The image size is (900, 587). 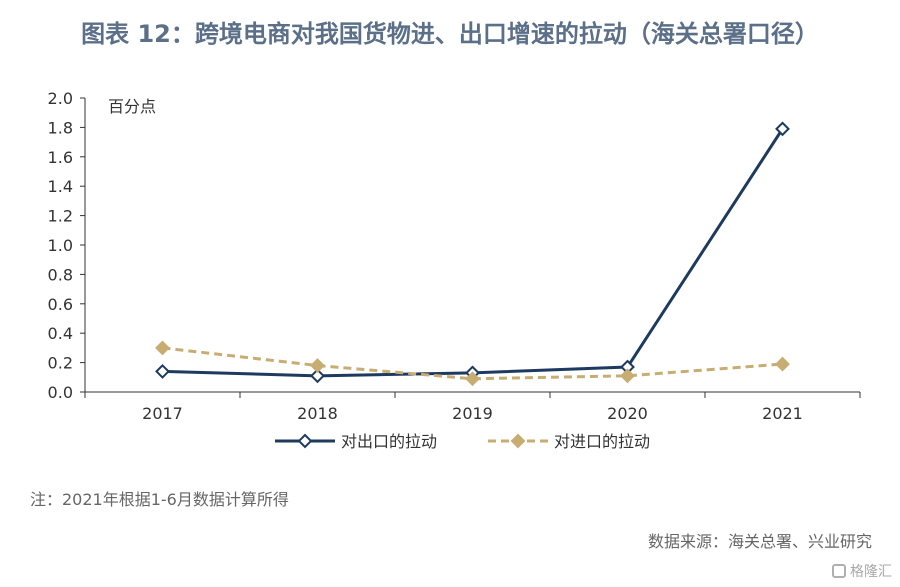 What do you see at coordinates (782, 413) in the screenshot?
I see `x-tick-label: 2021` at bounding box center [782, 413].